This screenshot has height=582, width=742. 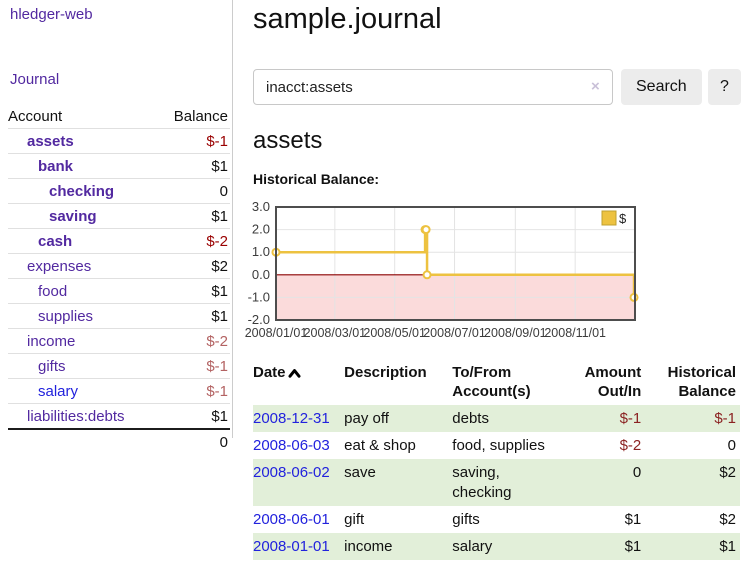 I want to click on transaction-date-link: 2008-06-03, so click(x=291, y=445).